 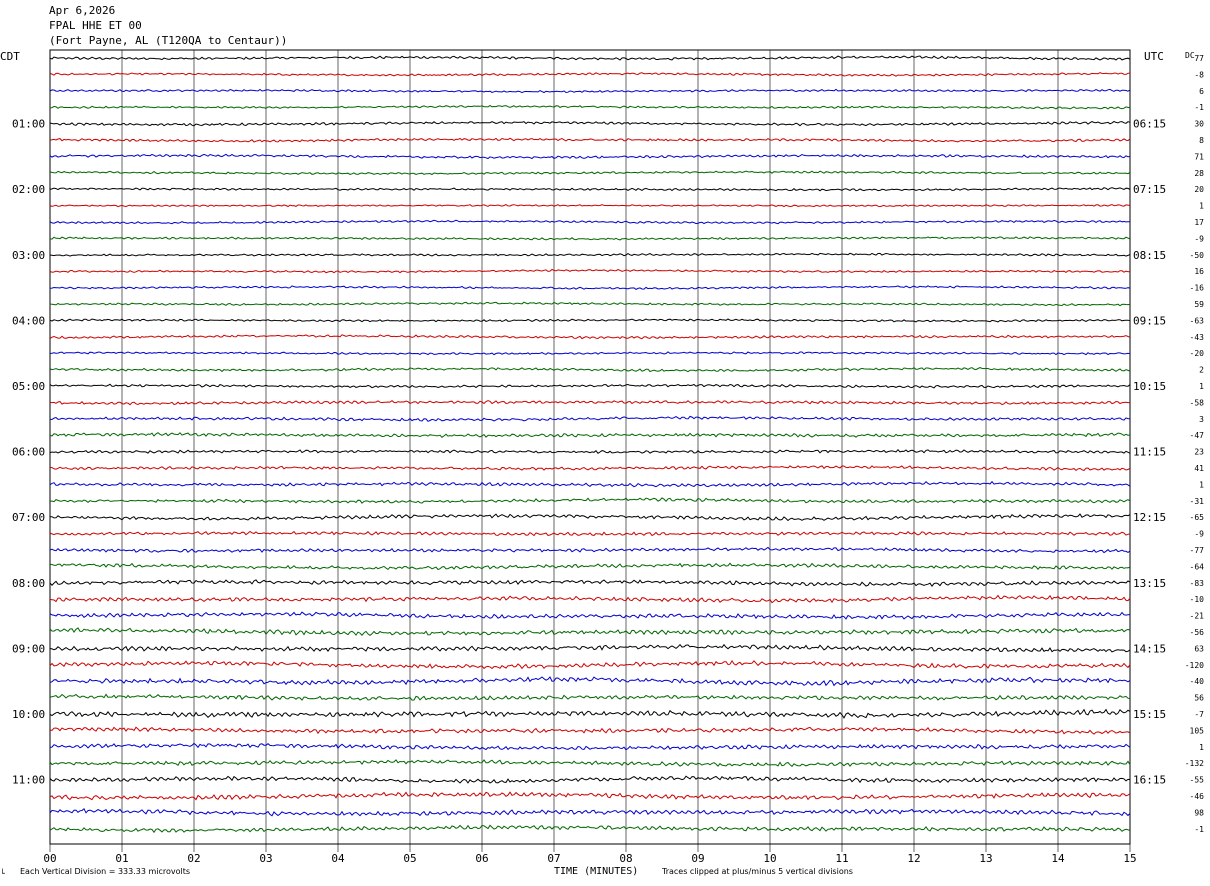 What do you see at coordinates (1149, 320) in the screenshot?
I see `utc-time-label: 09:15` at bounding box center [1149, 320].